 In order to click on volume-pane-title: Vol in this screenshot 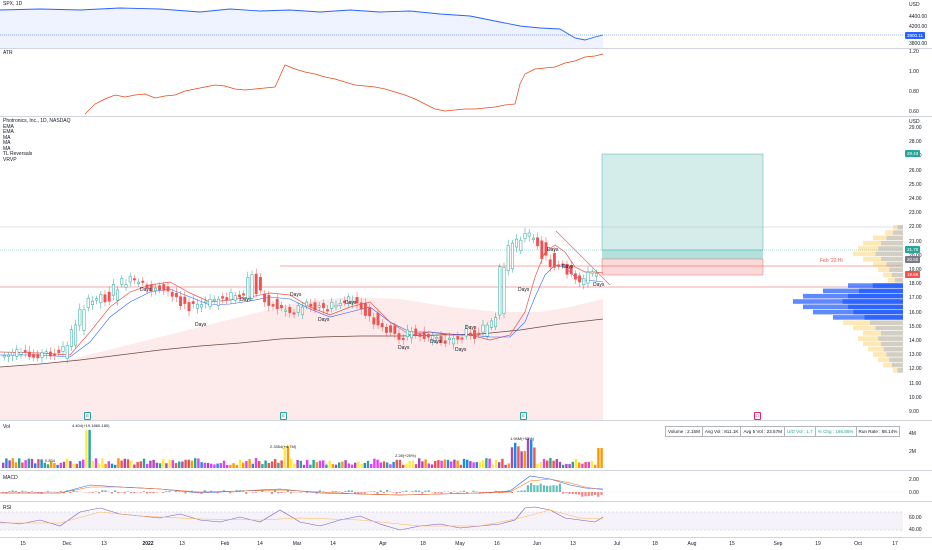, I will do `click(6, 427)`.